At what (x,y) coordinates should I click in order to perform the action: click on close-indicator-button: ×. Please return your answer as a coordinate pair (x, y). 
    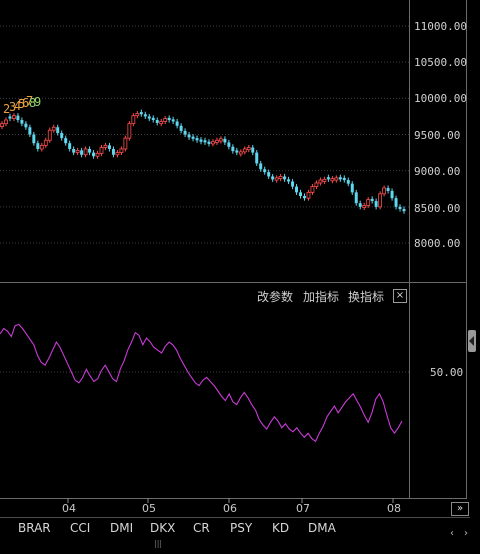
    Looking at the image, I should click on (400, 296).